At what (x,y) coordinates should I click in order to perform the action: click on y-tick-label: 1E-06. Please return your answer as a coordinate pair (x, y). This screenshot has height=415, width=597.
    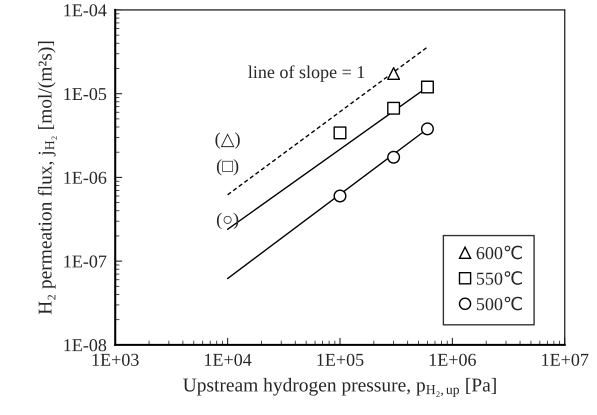
    Looking at the image, I should click on (85, 178).